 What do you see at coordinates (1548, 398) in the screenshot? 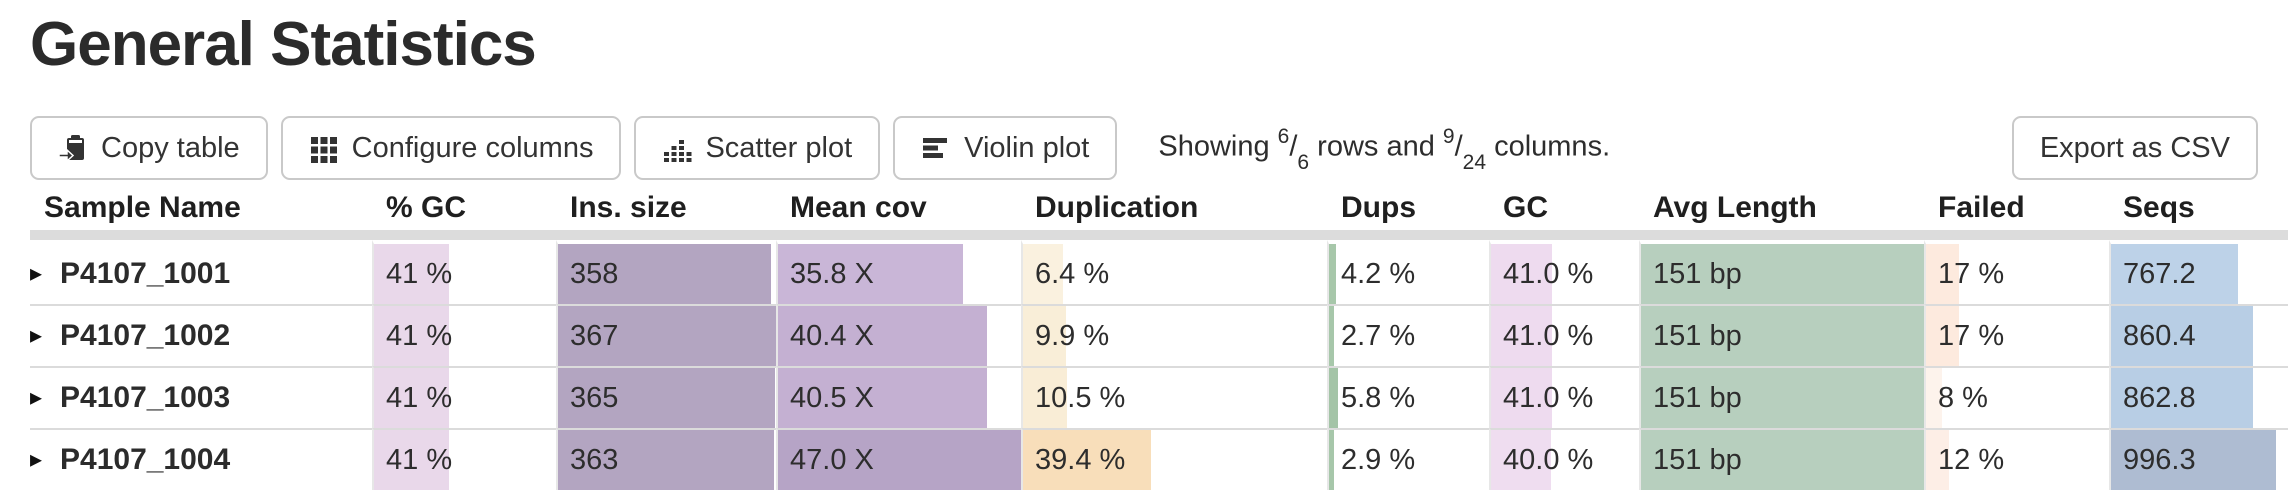
I see `cell-value-text: 41.0 %` at bounding box center [1548, 398].